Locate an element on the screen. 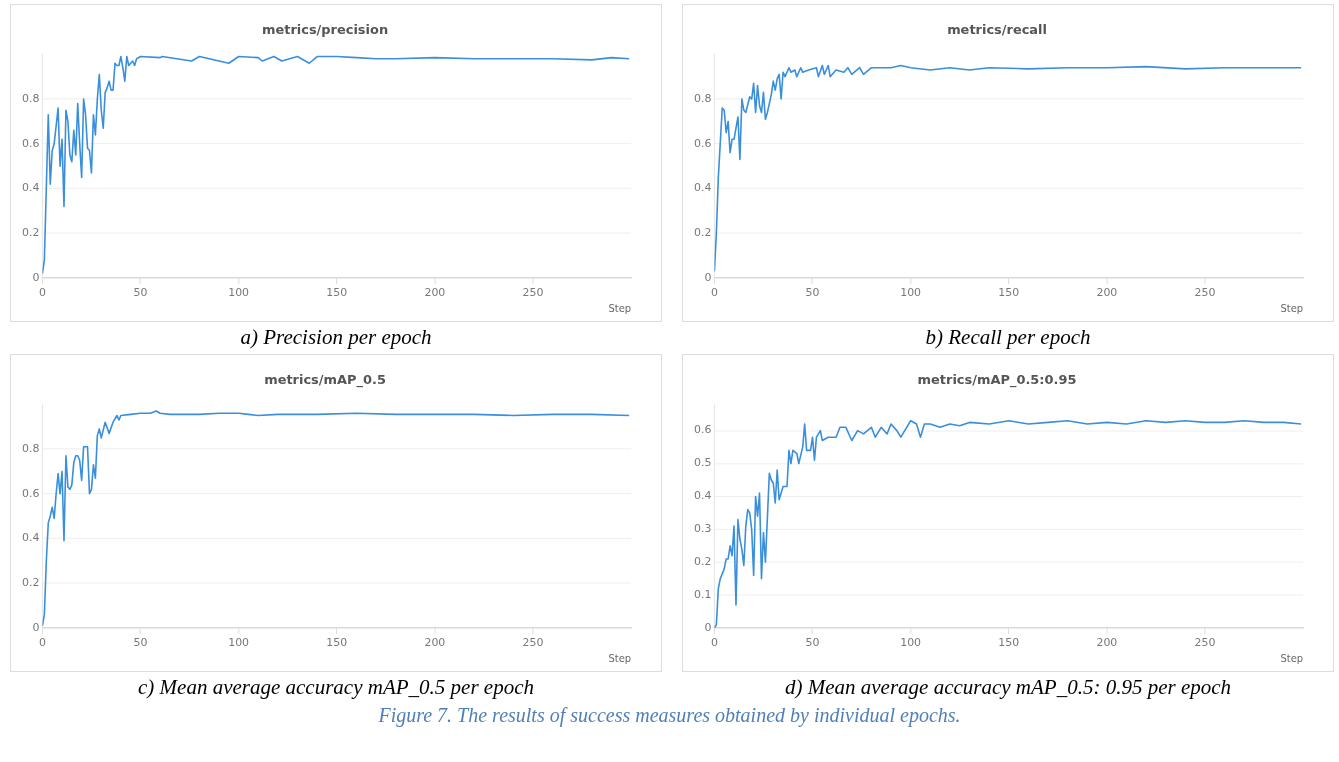  chart-title: metrics/mAP_0.5:0.95 is located at coordinates (997, 380).